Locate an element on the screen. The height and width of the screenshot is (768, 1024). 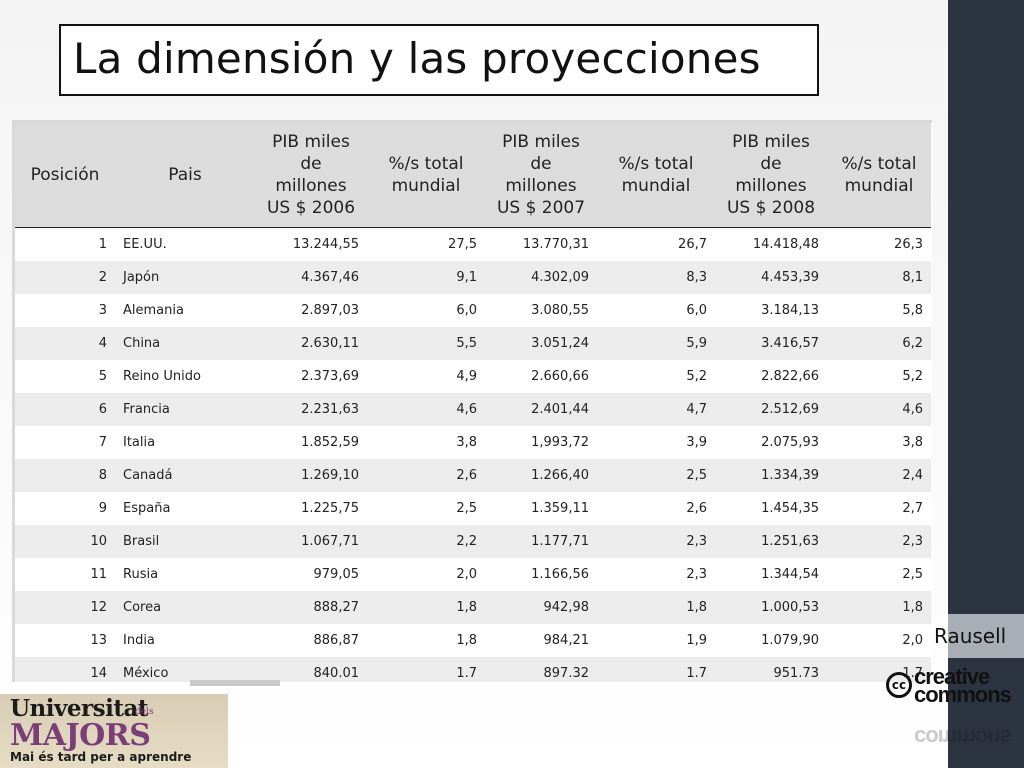
cell-pais: India is located at coordinates (185, 640).